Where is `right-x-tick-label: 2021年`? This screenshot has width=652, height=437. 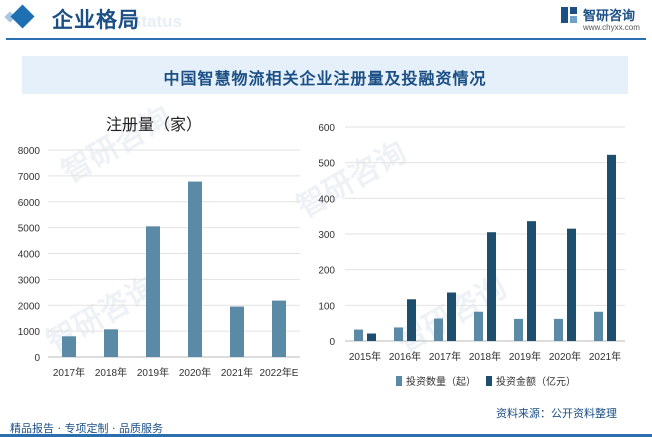 right-x-tick-label: 2021年 is located at coordinates (605, 356).